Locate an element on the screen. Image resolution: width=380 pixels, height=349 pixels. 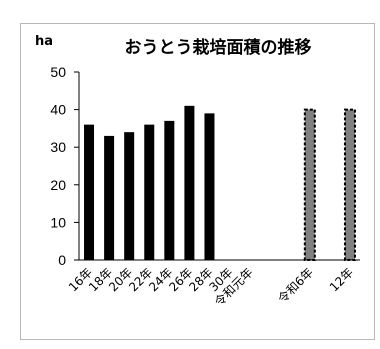
y-tick-label: 50 is located at coordinates (58, 72).